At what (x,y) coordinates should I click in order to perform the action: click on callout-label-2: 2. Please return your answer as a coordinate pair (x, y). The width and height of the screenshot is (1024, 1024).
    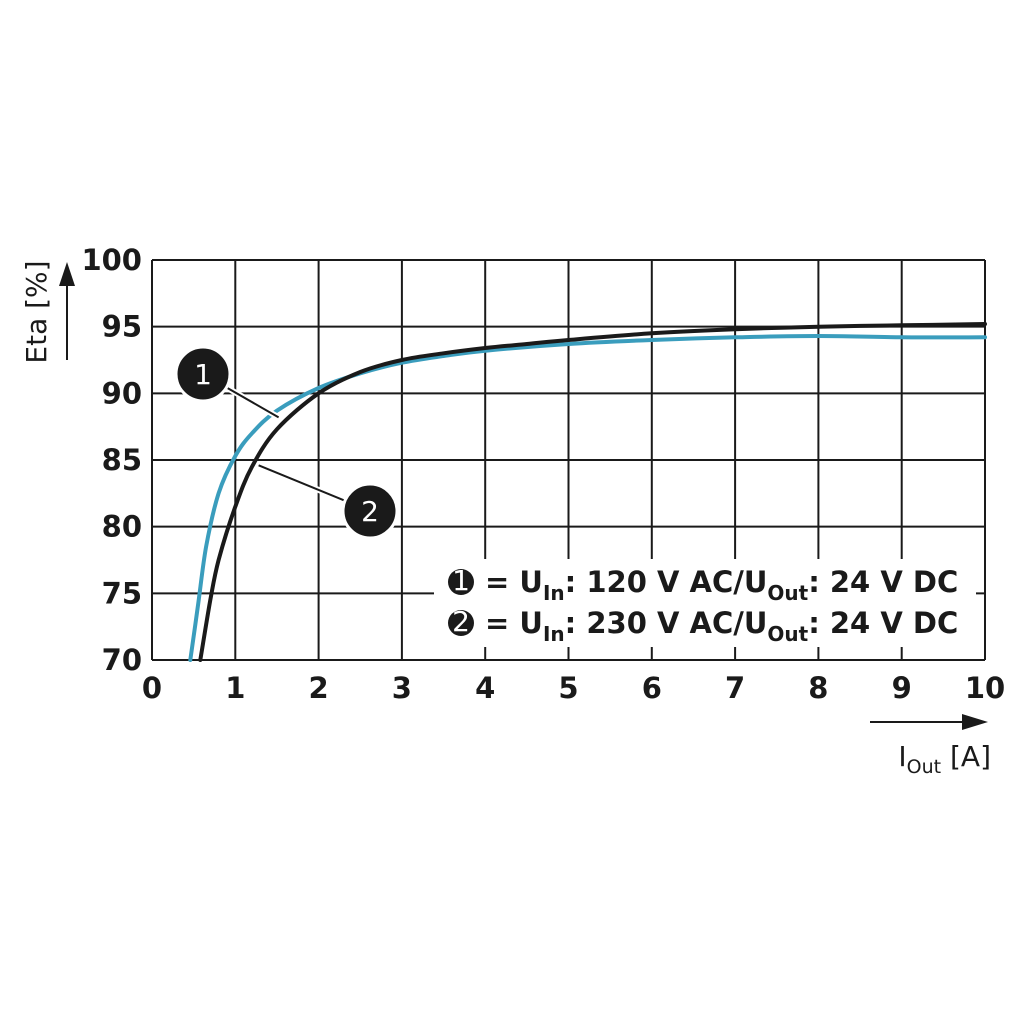
    Looking at the image, I should click on (370, 511).